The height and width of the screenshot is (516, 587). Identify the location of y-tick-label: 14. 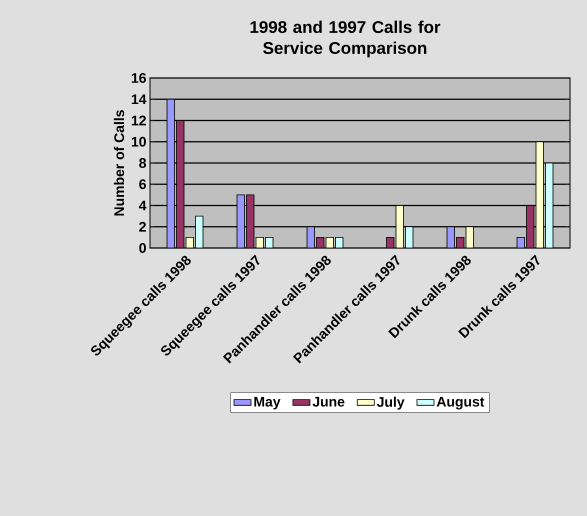
(139, 99).